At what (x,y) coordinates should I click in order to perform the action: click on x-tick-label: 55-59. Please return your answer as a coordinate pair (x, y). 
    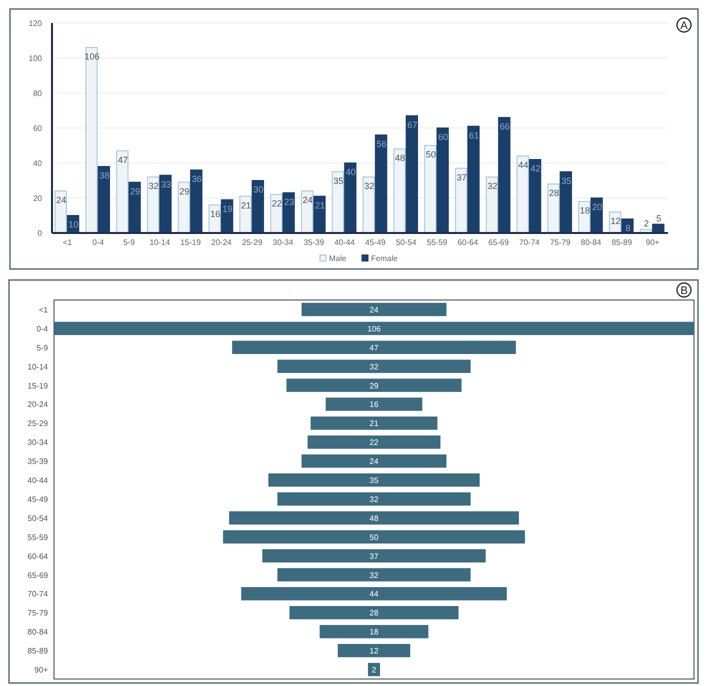
    Looking at the image, I should click on (437, 242).